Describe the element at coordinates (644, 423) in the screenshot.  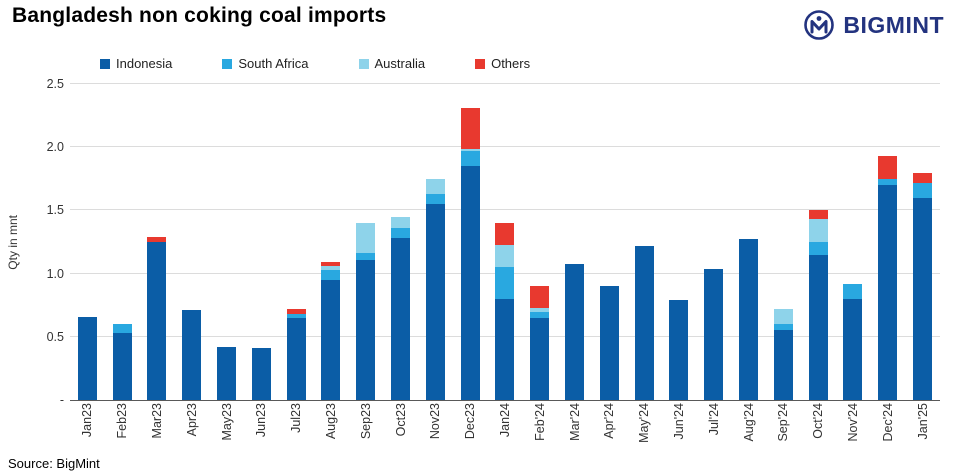
I see `x-axis-label: May'24` at that location.